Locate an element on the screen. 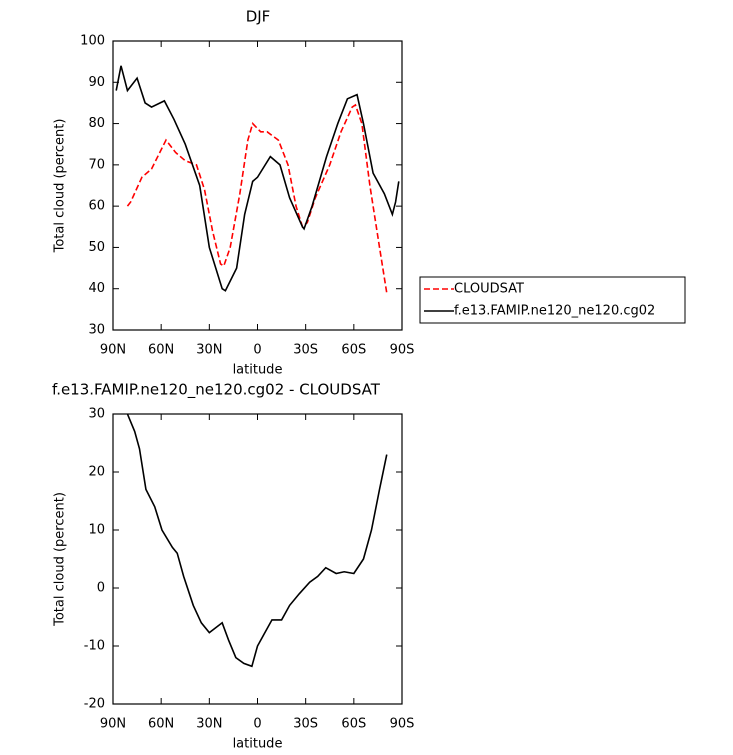 This screenshot has height=755, width=733. y-tick-label: 40 is located at coordinates (96, 288).